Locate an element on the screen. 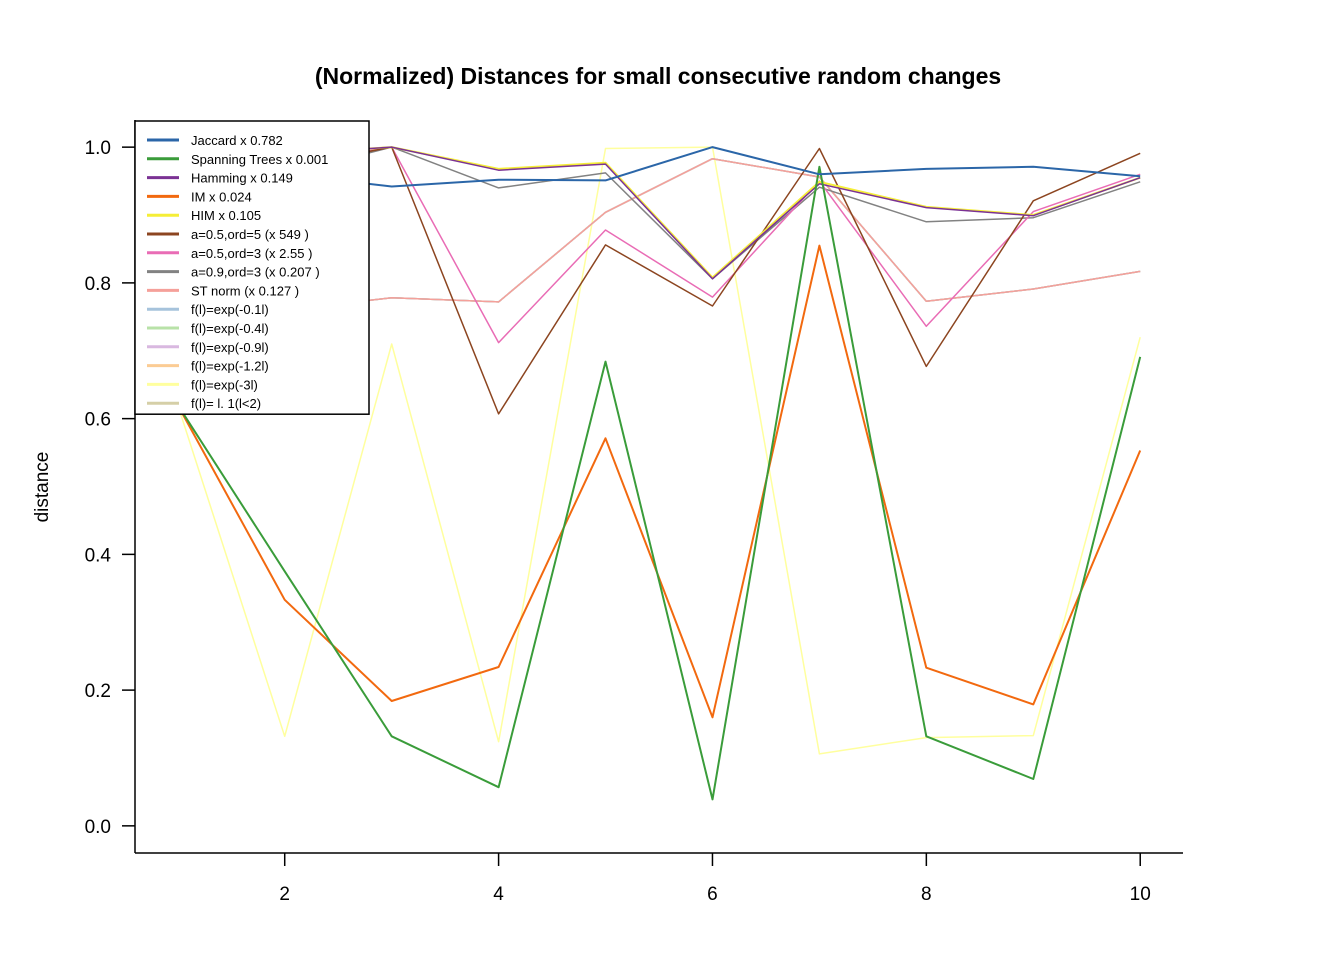 Image resolution: width=1344 pixels, height=960 pixels. legend-label: ST norm (x 0.127 ) is located at coordinates (245, 290).